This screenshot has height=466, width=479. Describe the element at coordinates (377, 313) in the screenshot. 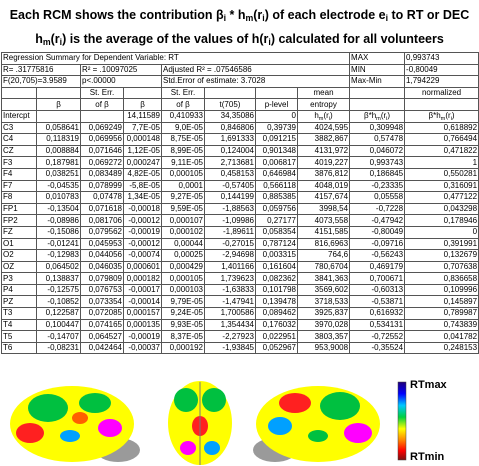

I see `data-cell: 0,616932` at that location.